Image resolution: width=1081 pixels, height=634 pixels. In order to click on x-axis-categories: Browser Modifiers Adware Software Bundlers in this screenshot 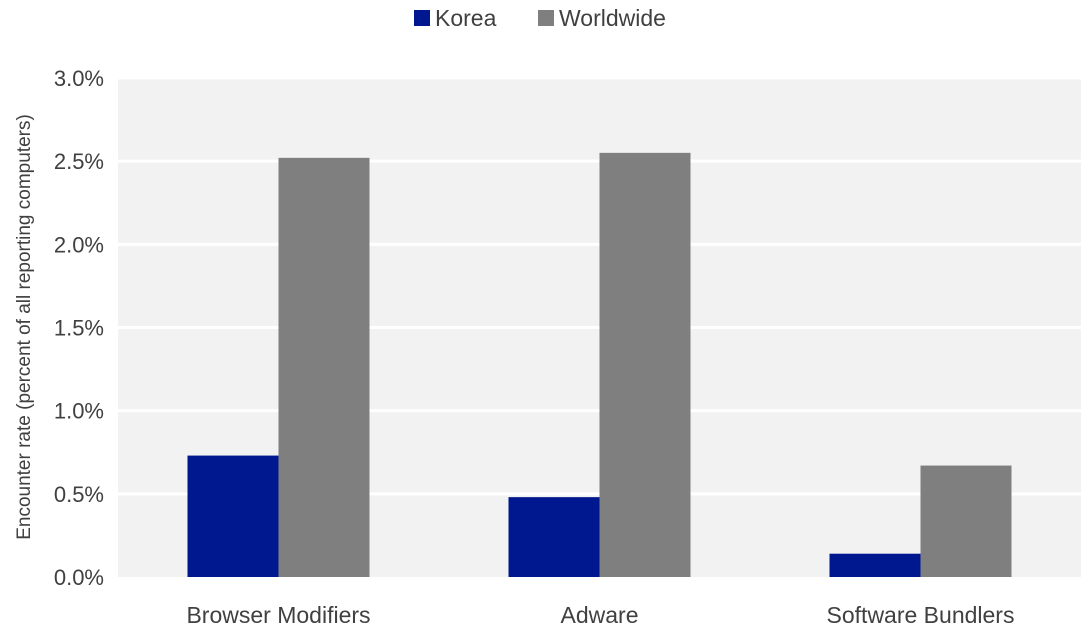, I will do `click(600, 615)`.